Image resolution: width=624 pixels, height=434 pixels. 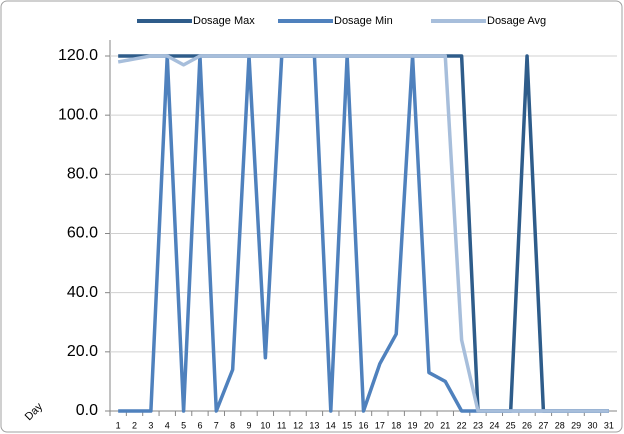 I want to click on x-tick-label: 16, so click(x=363, y=425).